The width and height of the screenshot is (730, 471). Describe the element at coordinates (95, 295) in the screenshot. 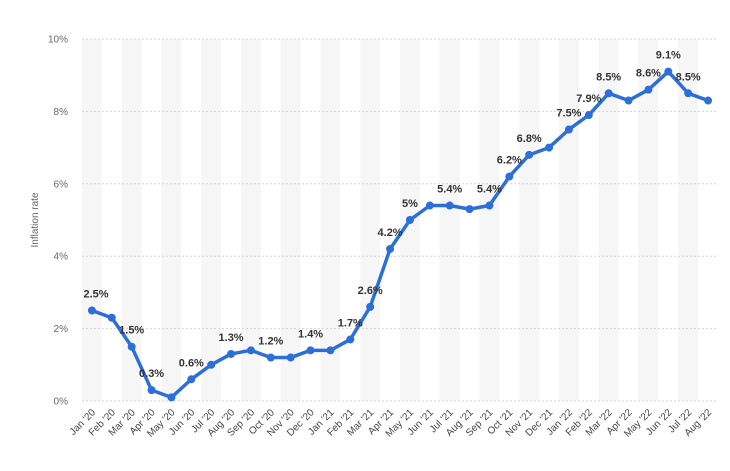

I see `data-label: 2.5%` at that location.